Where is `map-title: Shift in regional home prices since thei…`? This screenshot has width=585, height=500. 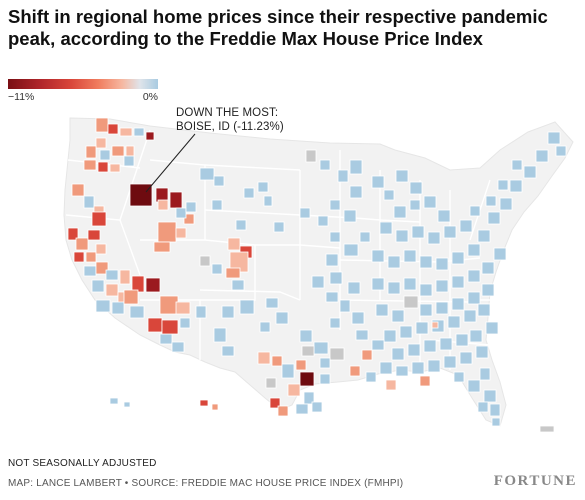 map-title: Shift in regional home prices since thei… is located at coordinates (278, 27).